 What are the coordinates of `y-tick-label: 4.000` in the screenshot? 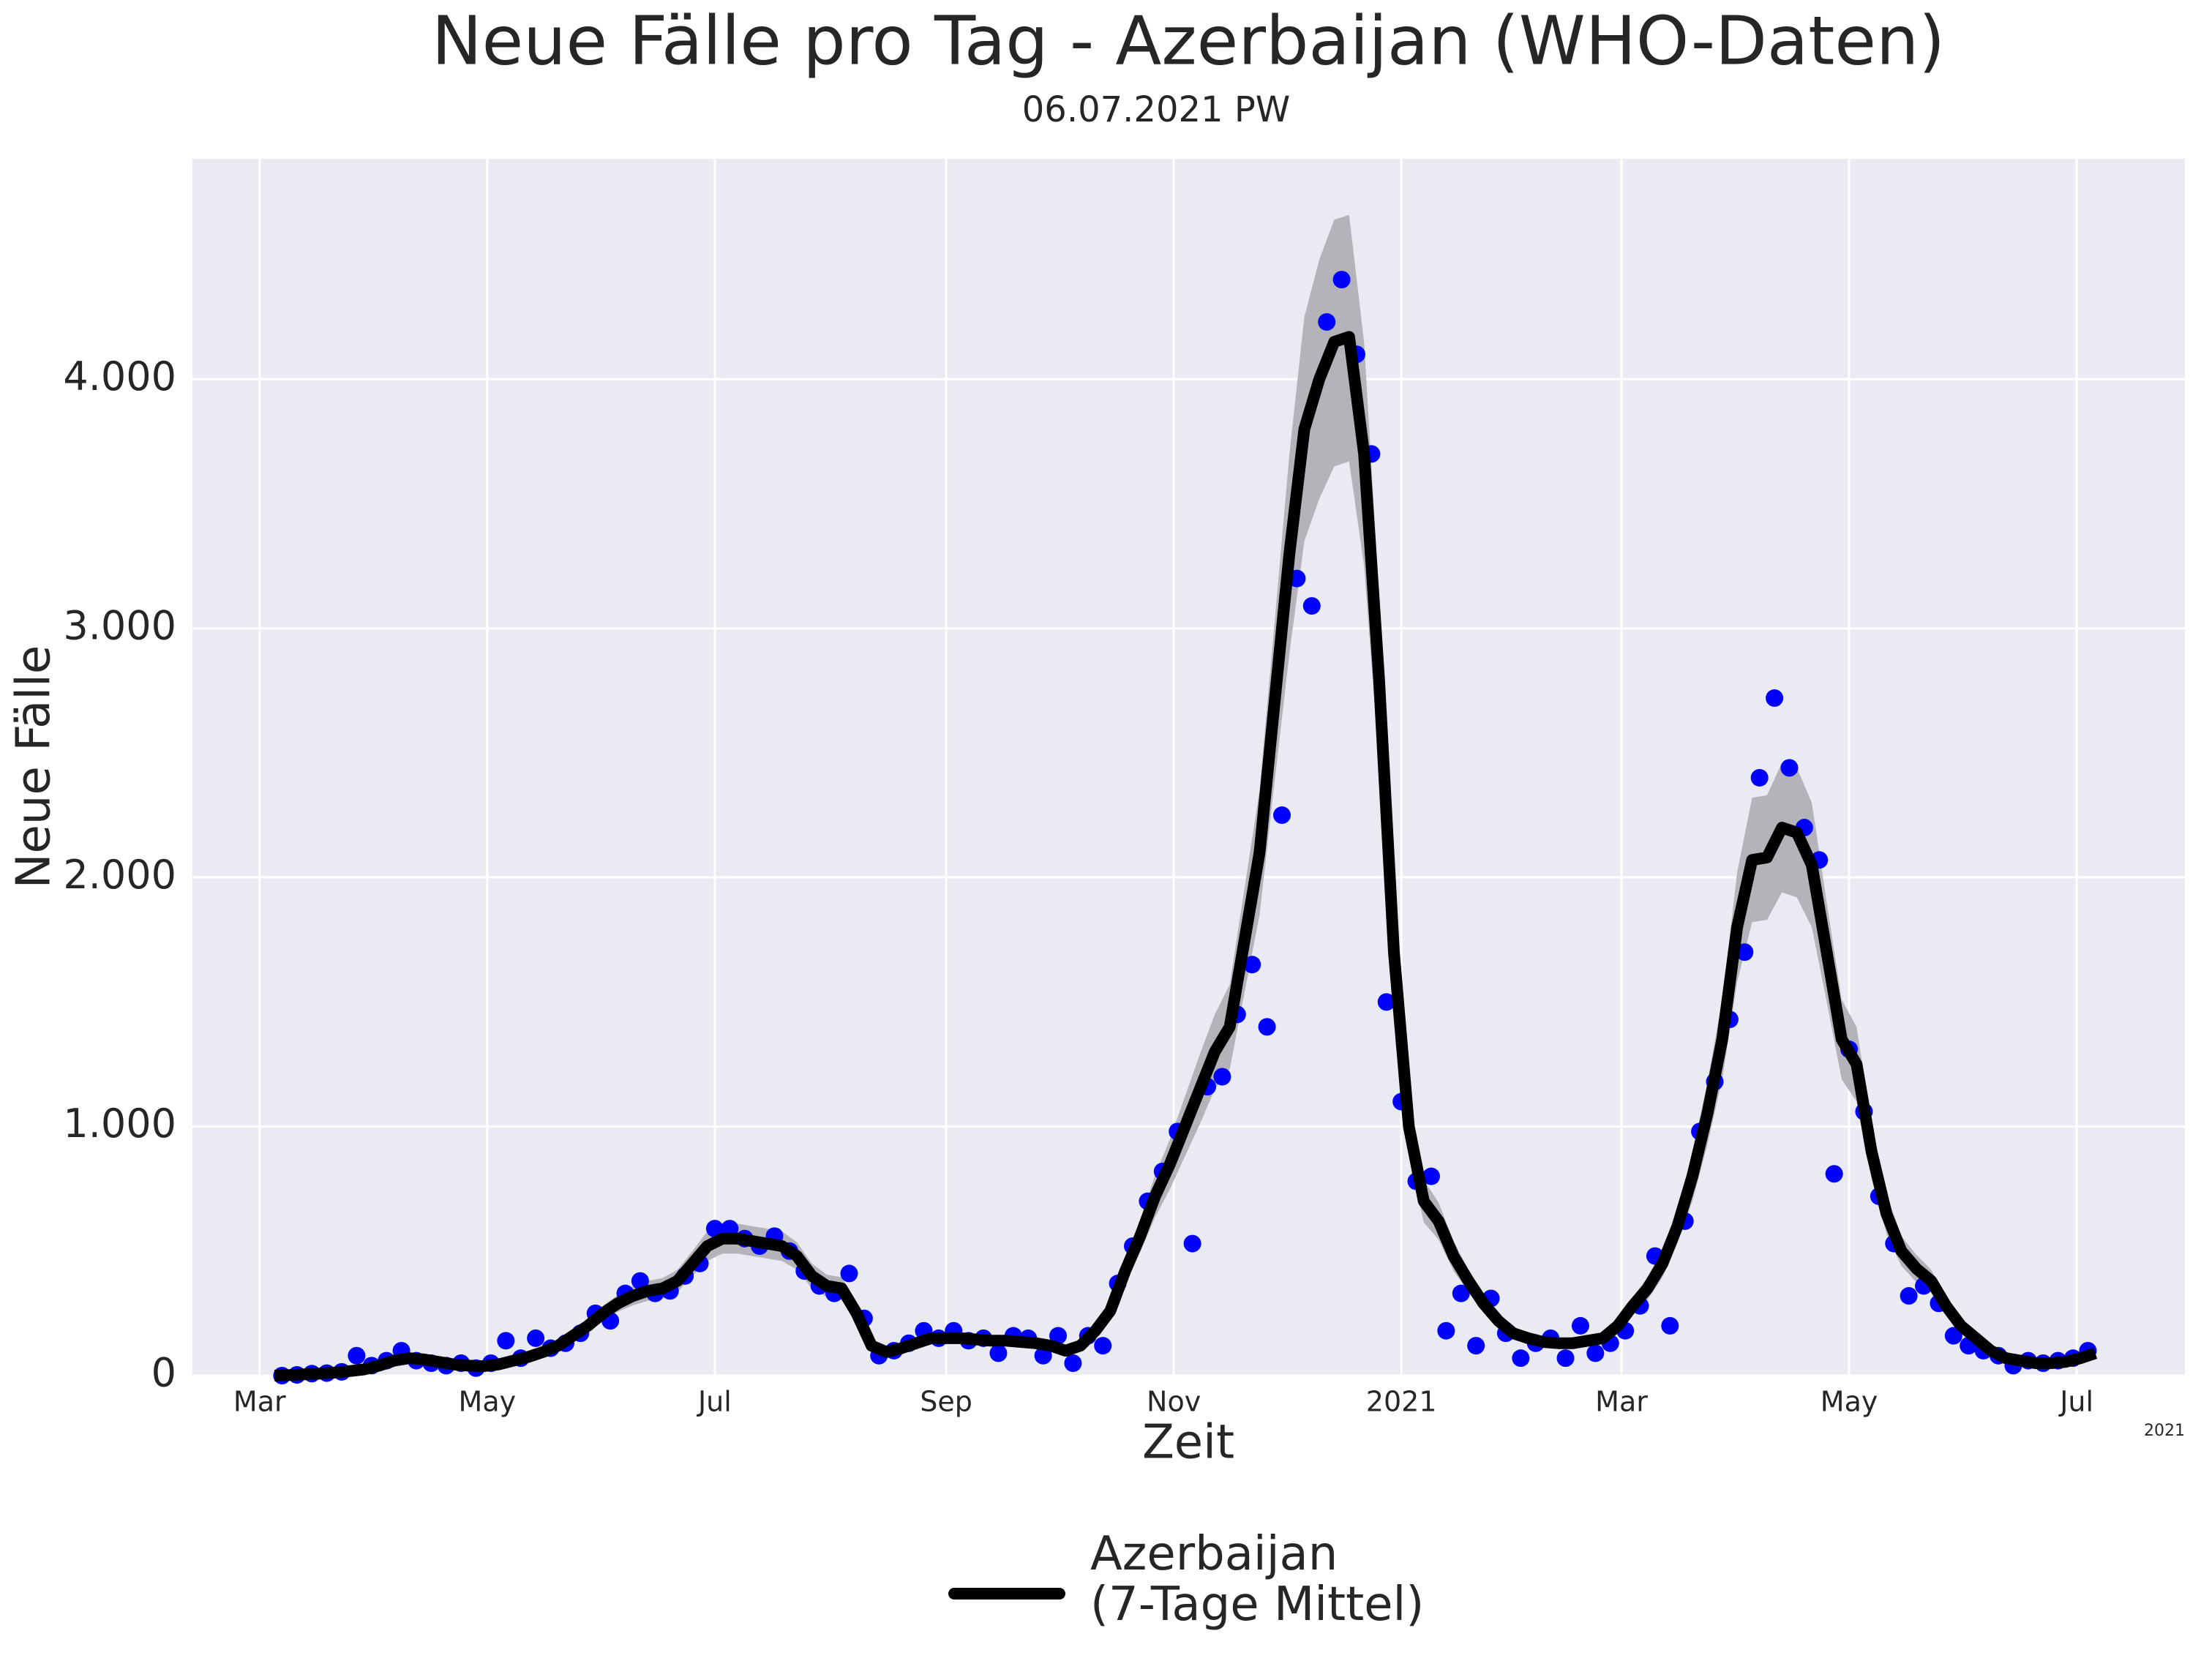 It's located at (120, 376).